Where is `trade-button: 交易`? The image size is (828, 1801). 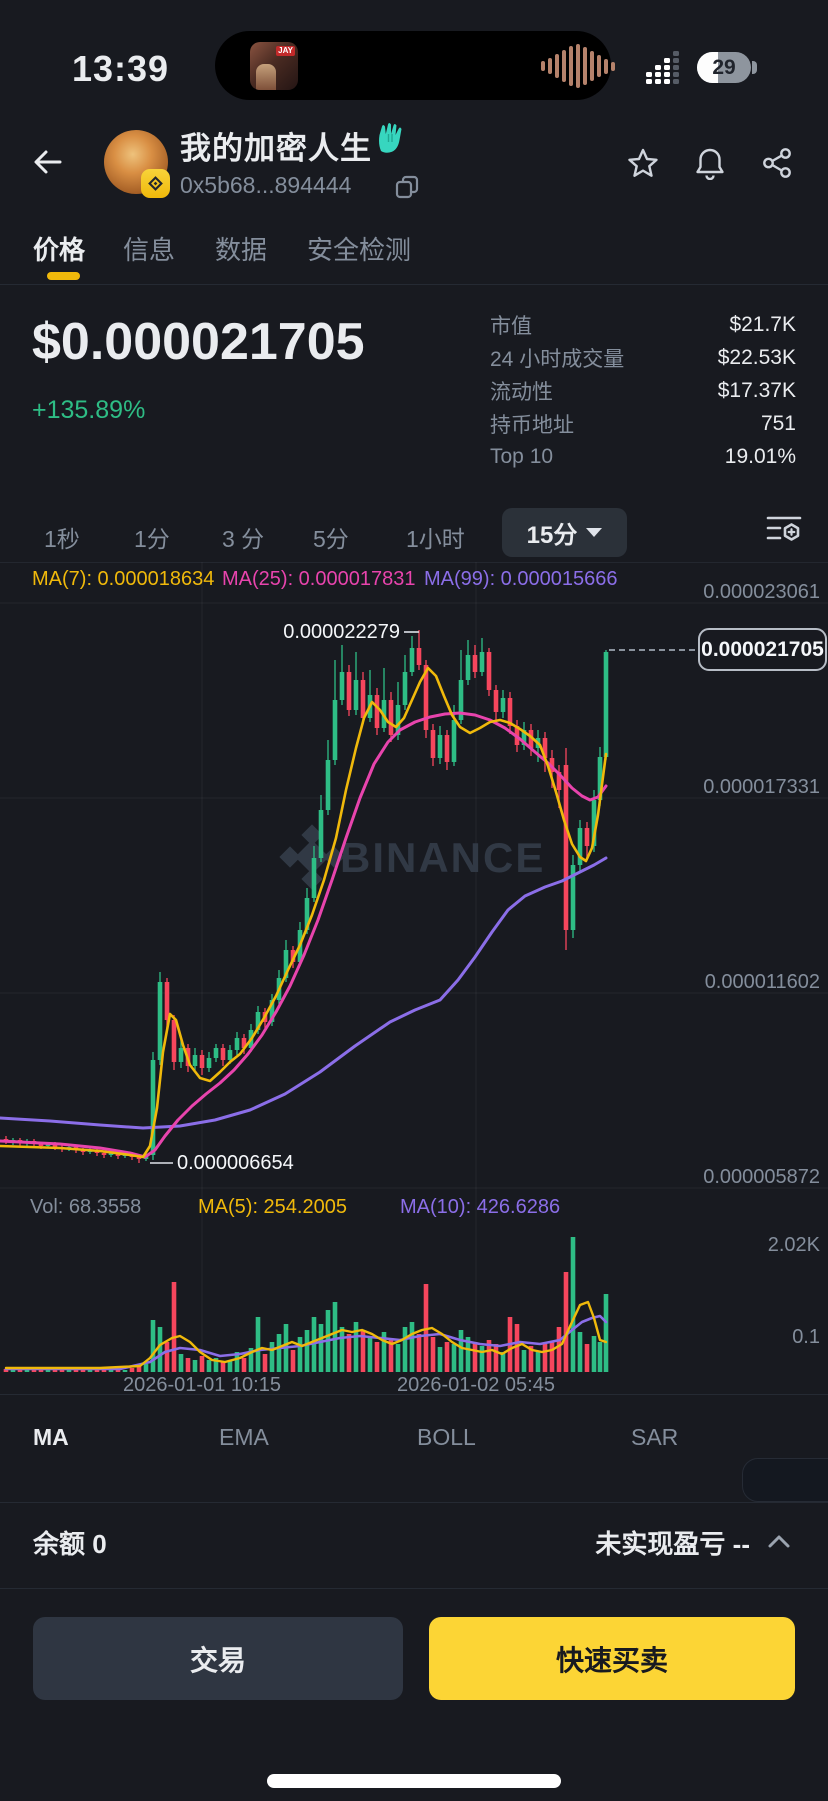 trade-button: 交易 is located at coordinates (218, 1658).